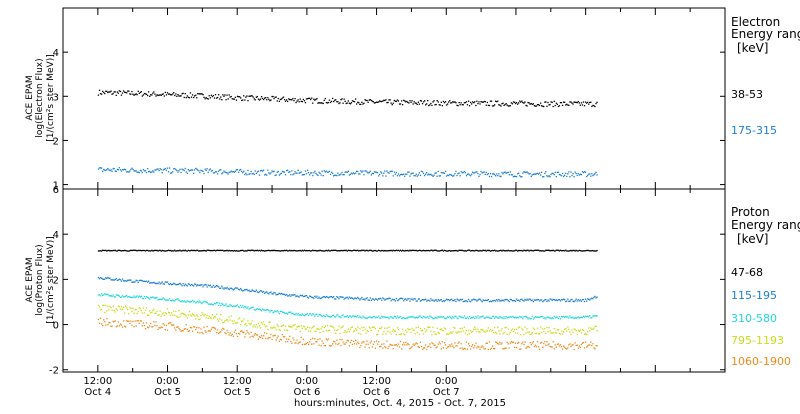 The height and width of the screenshot is (414, 800). Describe the element at coordinates (54, 371) in the screenshot. I see `y-tick-label: -2` at that location.